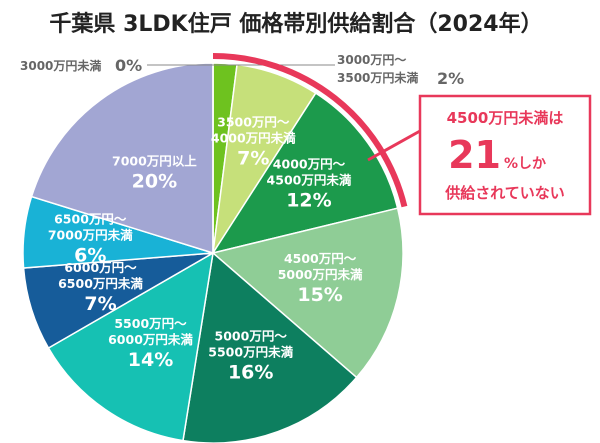 The image size is (600, 443). I want to click on slice-category-label-5-1: 5500万円未満, so click(250, 352).